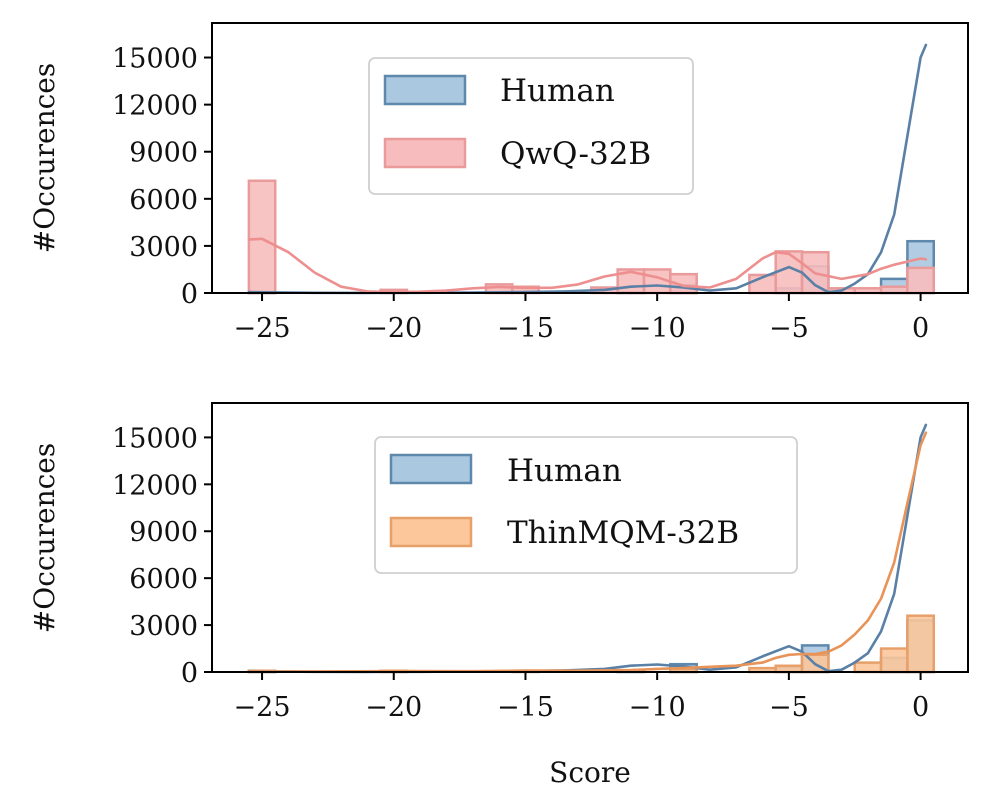  I want to click on x-tick-label-bottom-0: −25, so click(262, 707).